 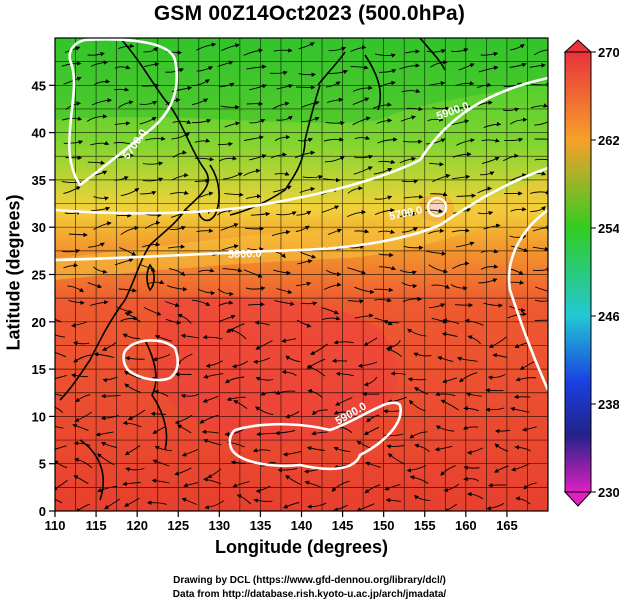 What do you see at coordinates (137, 525) in the screenshot?
I see `x-tick-label: 120` at bounding box center [137, 525].